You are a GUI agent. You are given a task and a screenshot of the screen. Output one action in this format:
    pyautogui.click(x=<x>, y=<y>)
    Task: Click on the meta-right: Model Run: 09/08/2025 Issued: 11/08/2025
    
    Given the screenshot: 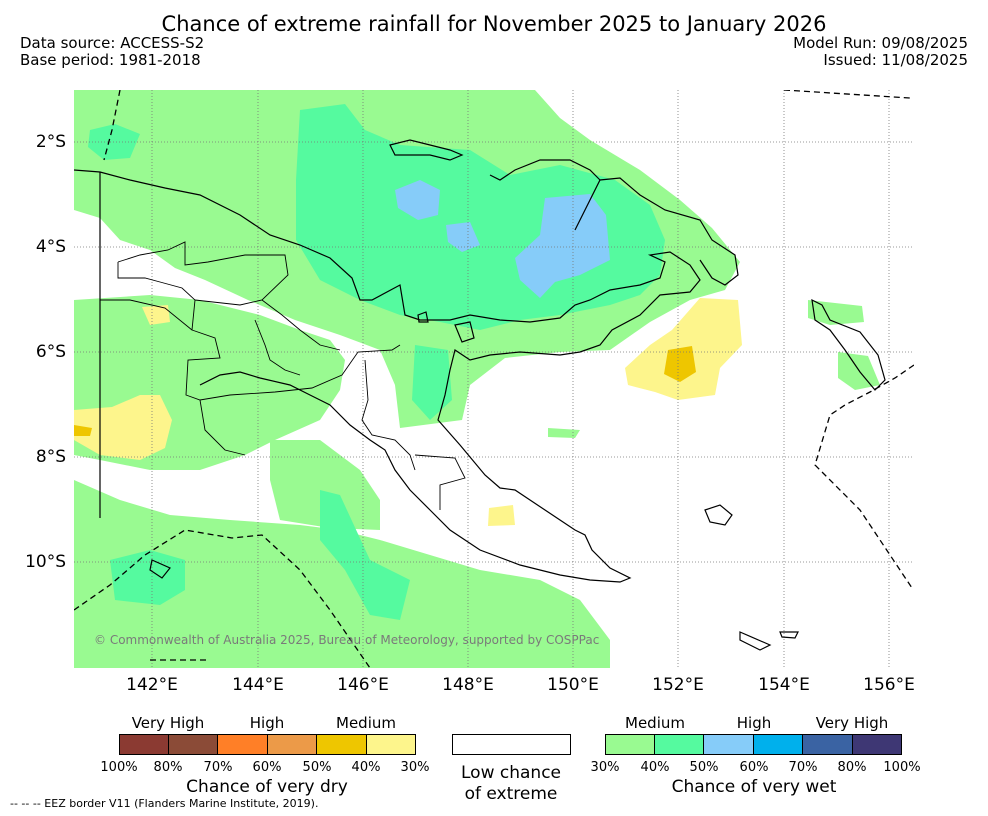 What is the action you would take?
    pyautogui.click(x=880, y=52)
    